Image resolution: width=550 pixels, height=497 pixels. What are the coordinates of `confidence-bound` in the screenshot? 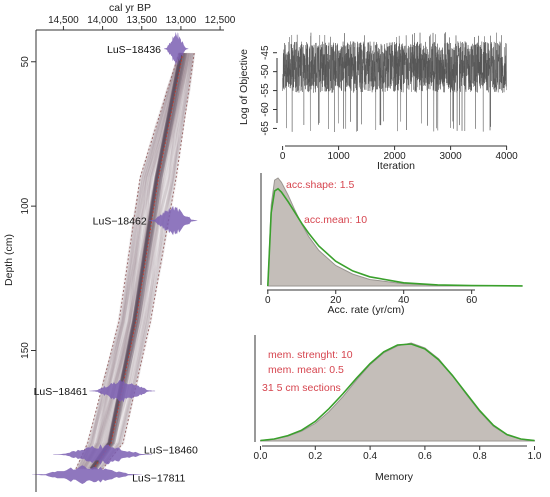 It's located at (148, 261).